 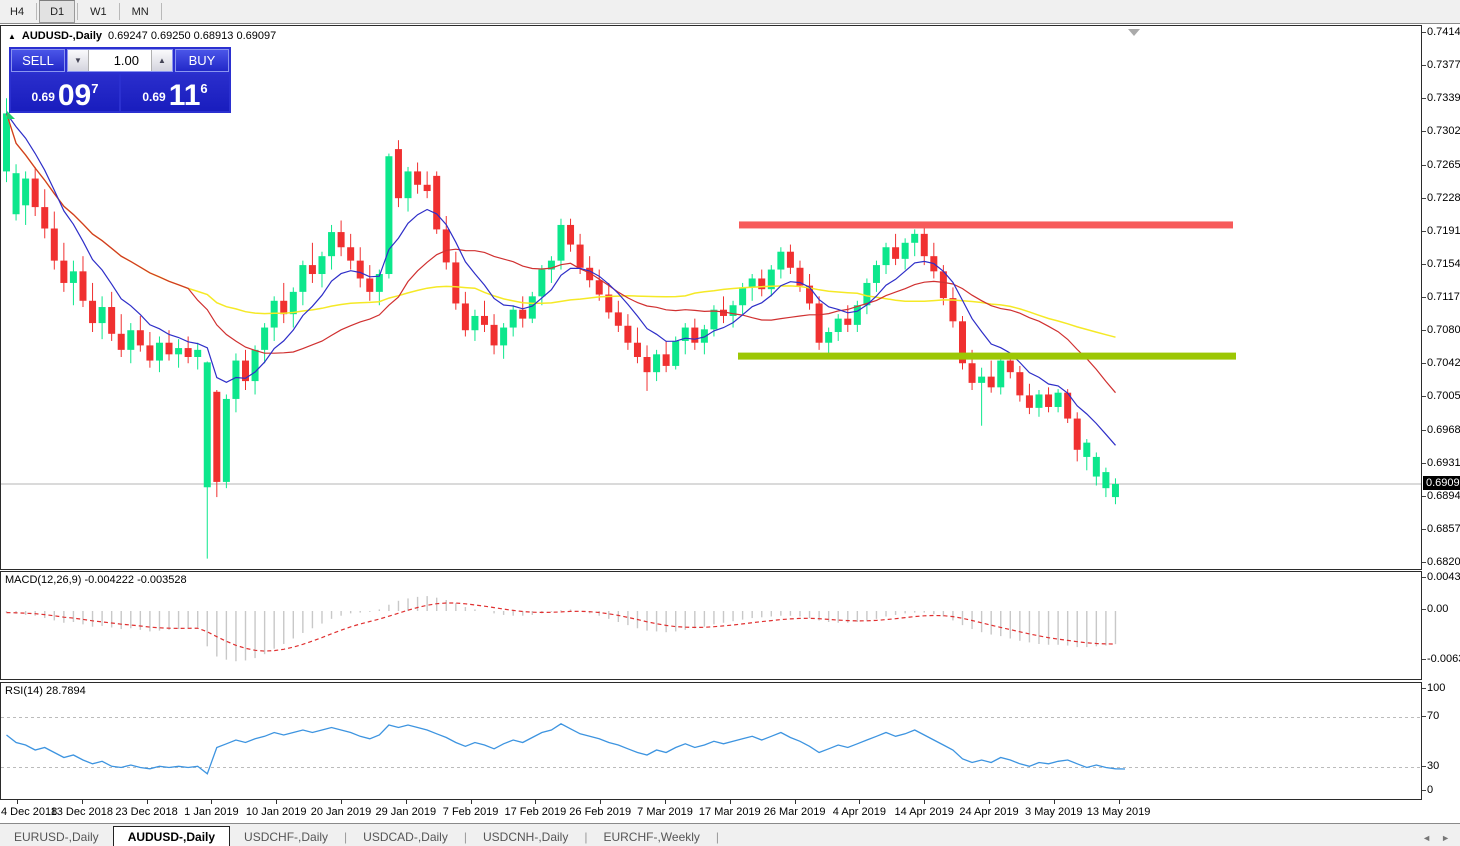 What do you see at coordinates (17, 11) in the screenshot?
I see `timeframe-button-h4: H4` at bounding box center [17, 11].